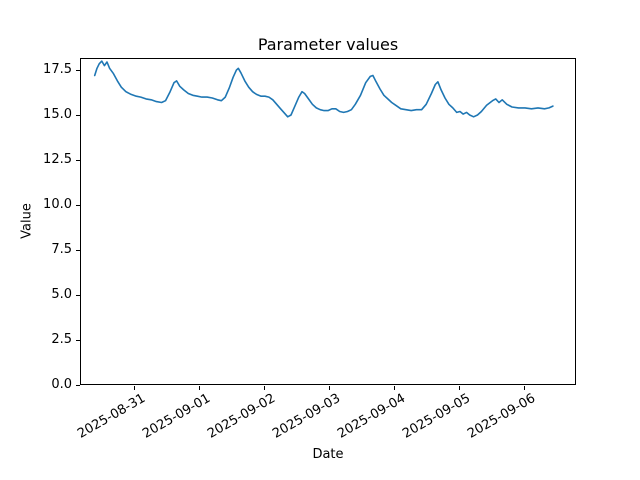 The width and height of the screenshot is (640, 480). Describe the element at coordinates (61, 339) in the screenshot. I see `y-tick-label: 2.5` at that location.